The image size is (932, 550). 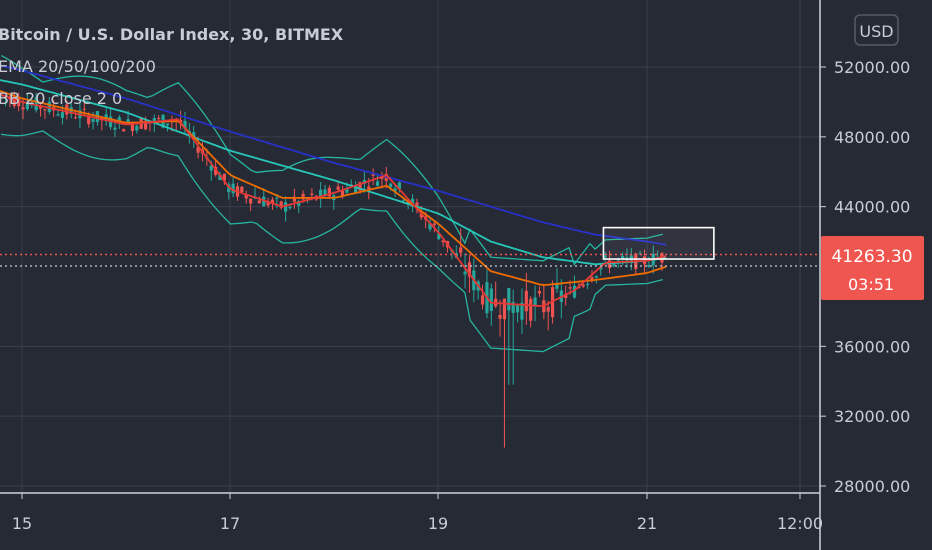 I want to click on time-axis: 15 17 19 21 12:00, so click(x=417, y=513).